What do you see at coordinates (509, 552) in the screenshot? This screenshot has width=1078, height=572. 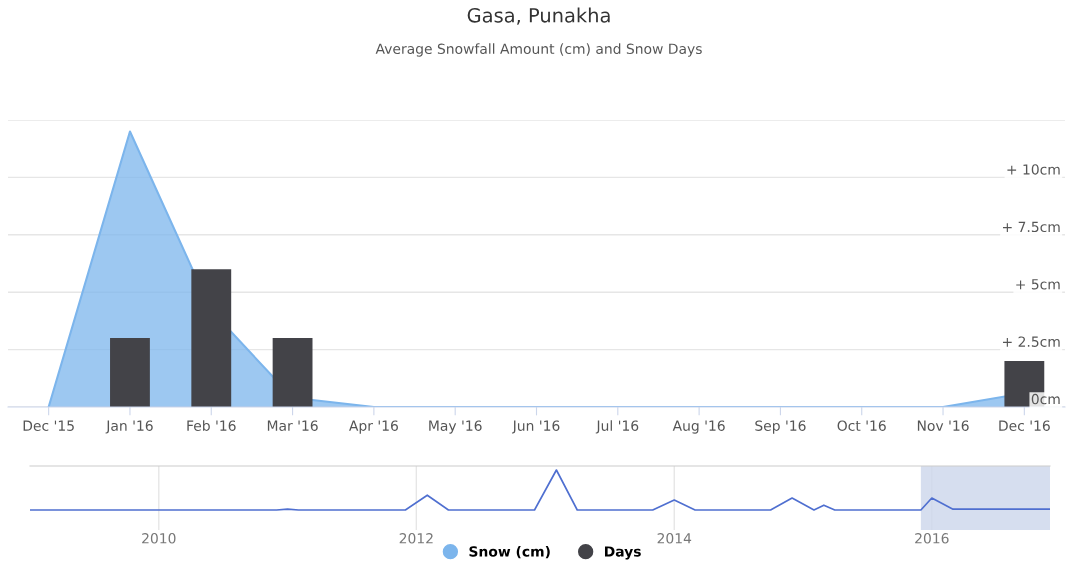 I see `legend-label: Snow (cm)` at bounding box center [509, 552].